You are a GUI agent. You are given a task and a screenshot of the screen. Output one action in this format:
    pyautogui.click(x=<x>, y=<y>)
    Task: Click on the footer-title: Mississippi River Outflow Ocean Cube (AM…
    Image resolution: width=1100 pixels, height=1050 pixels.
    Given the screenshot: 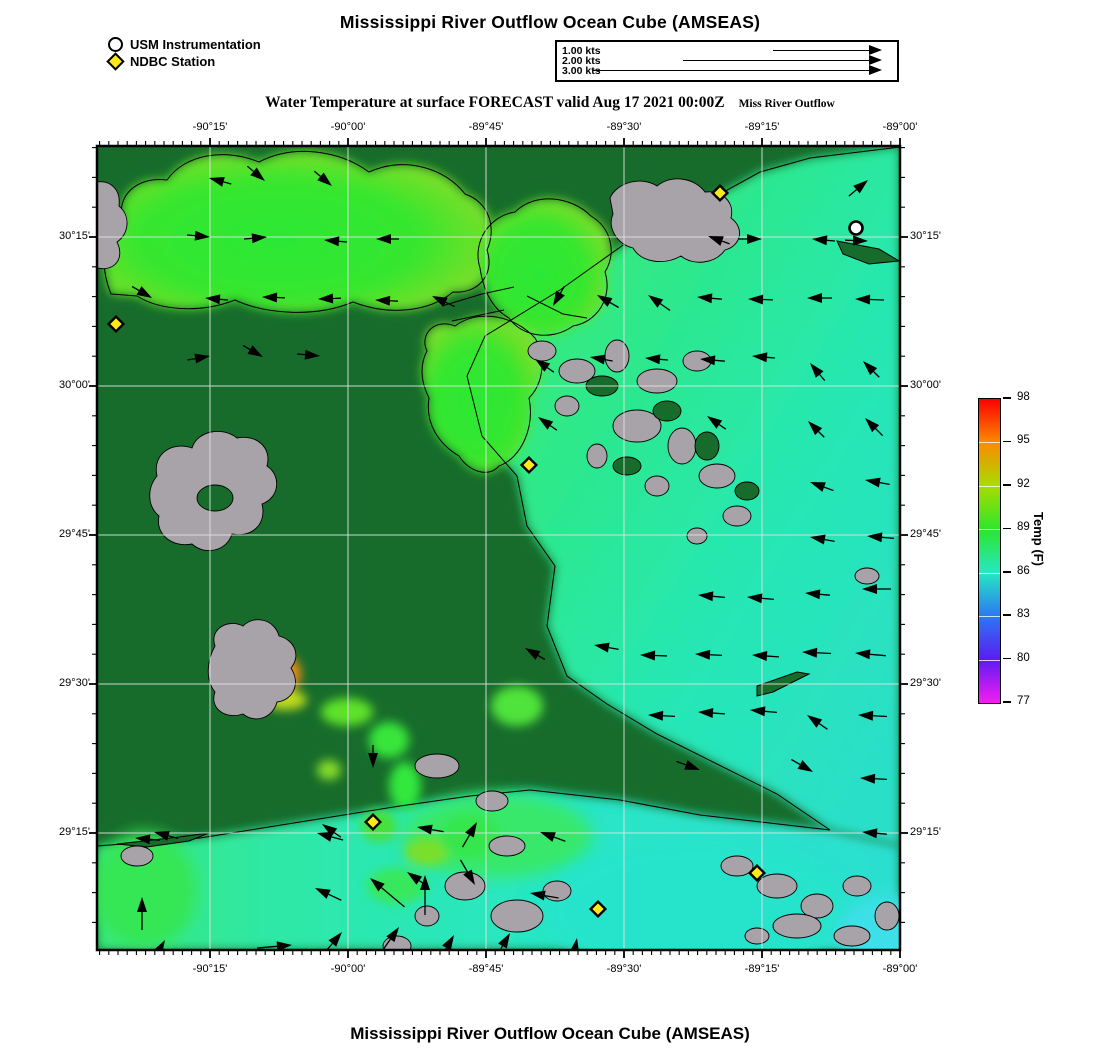 What is the action you would take?
    pyautogui.click(x=550, y=1033)
    